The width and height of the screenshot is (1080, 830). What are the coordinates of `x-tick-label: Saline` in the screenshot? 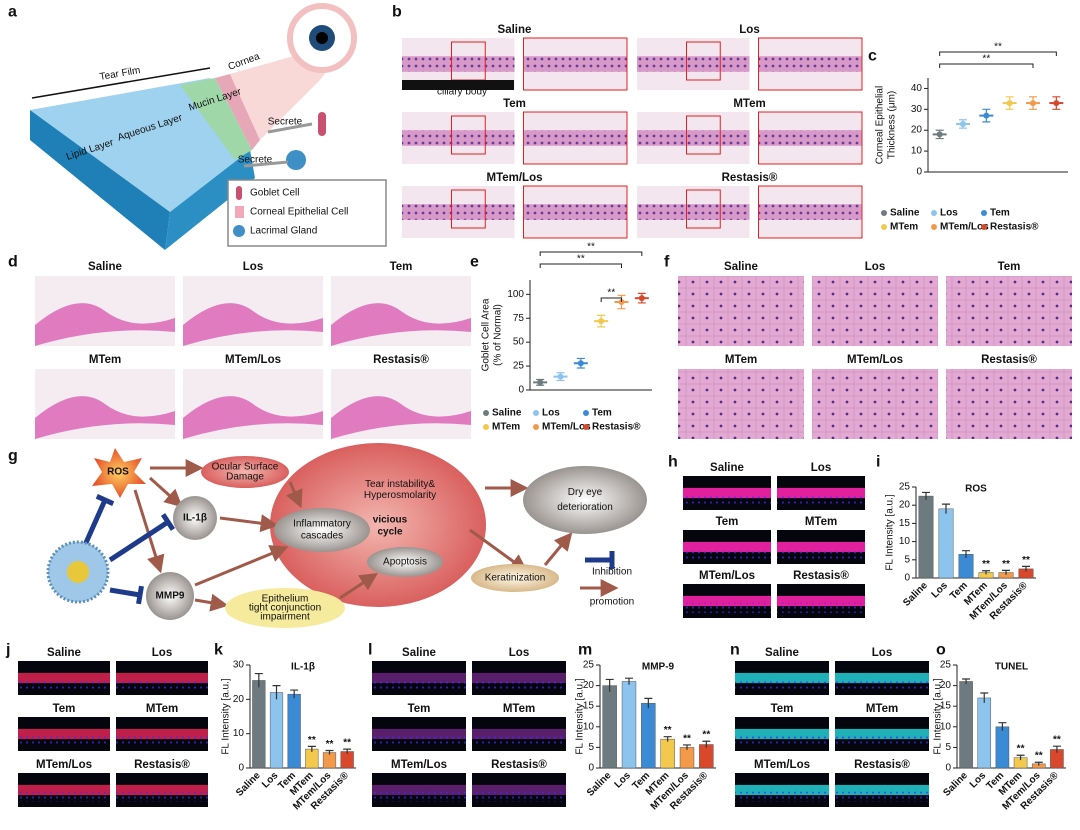 It's located at (955, 784).